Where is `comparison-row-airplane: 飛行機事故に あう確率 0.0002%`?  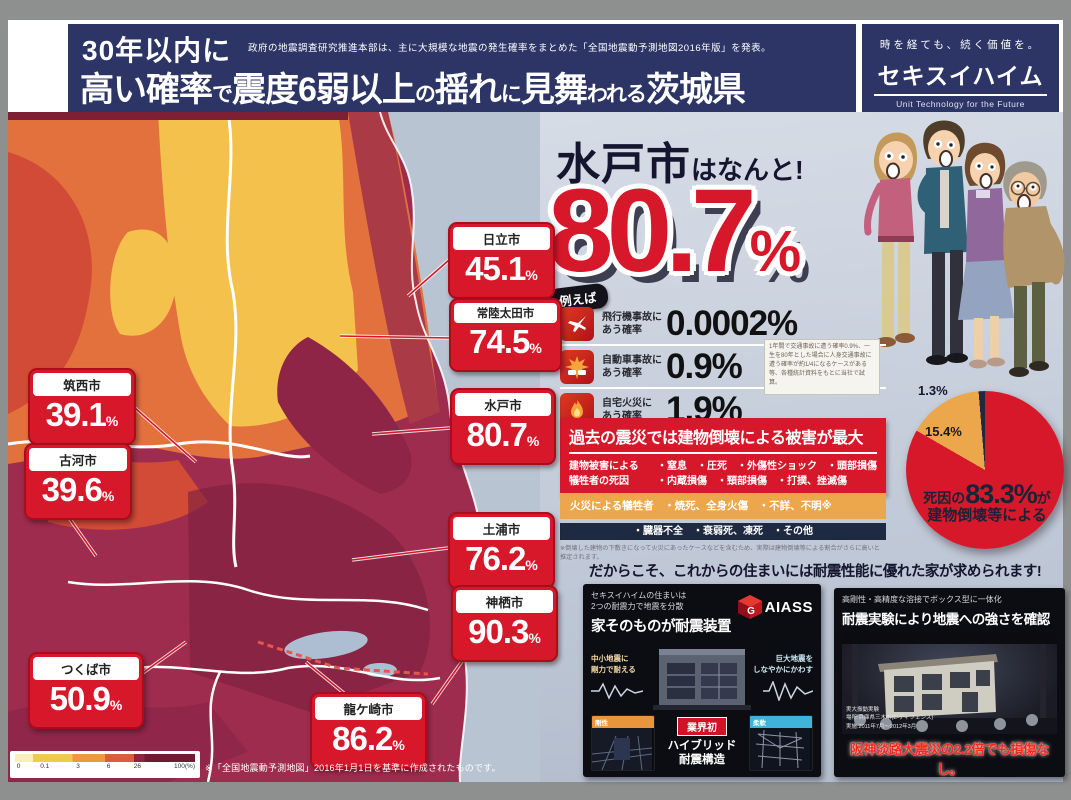 comparison-row-airplane: 飛行機事故に あう確率 0.0002% is located at coordinates (723, 324).